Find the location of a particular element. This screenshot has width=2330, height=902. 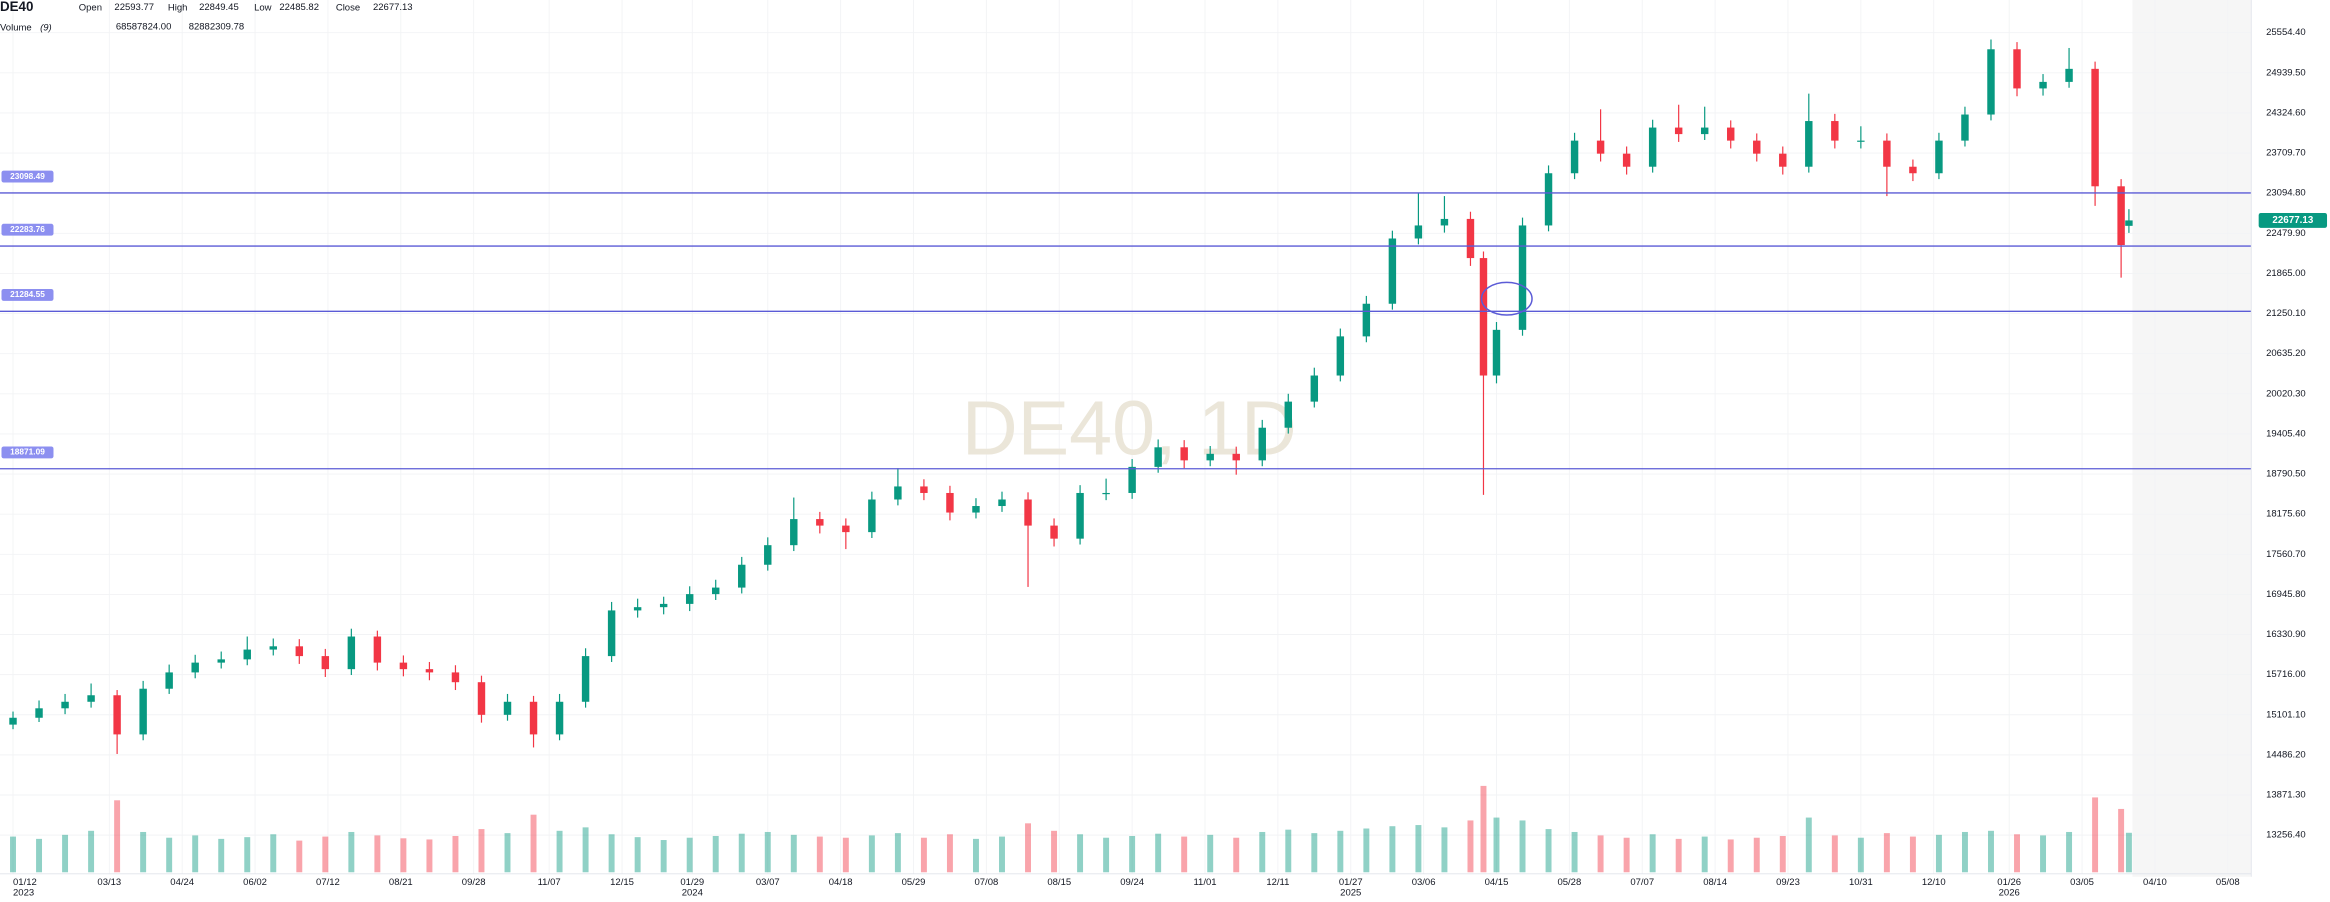

volume-value: 68587824.00 is located at coordinates (143, 26).